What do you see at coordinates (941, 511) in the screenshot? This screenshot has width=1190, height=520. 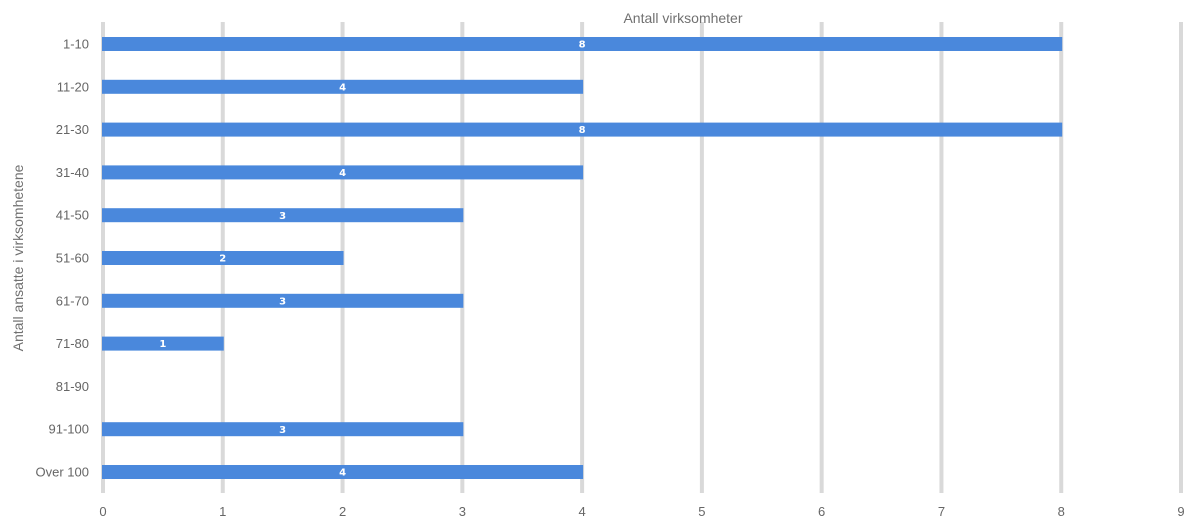 I see `x-tick-label: 7` at bounding box center [941, 511].